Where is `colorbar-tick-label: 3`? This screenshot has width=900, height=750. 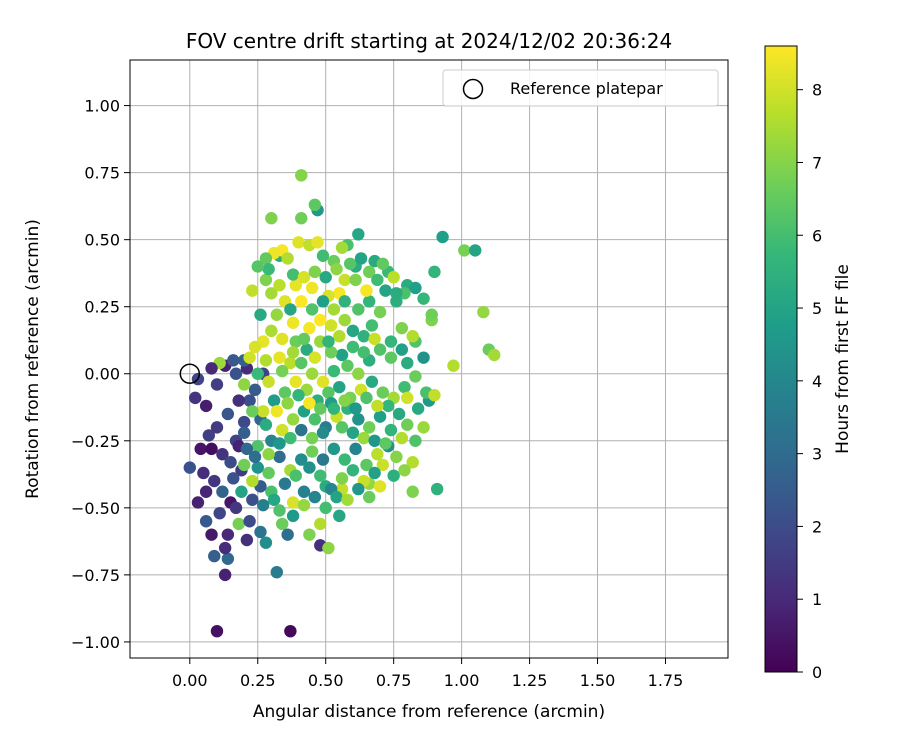 colorbar-tick-label: 3 is located at coordinates (817, 454).